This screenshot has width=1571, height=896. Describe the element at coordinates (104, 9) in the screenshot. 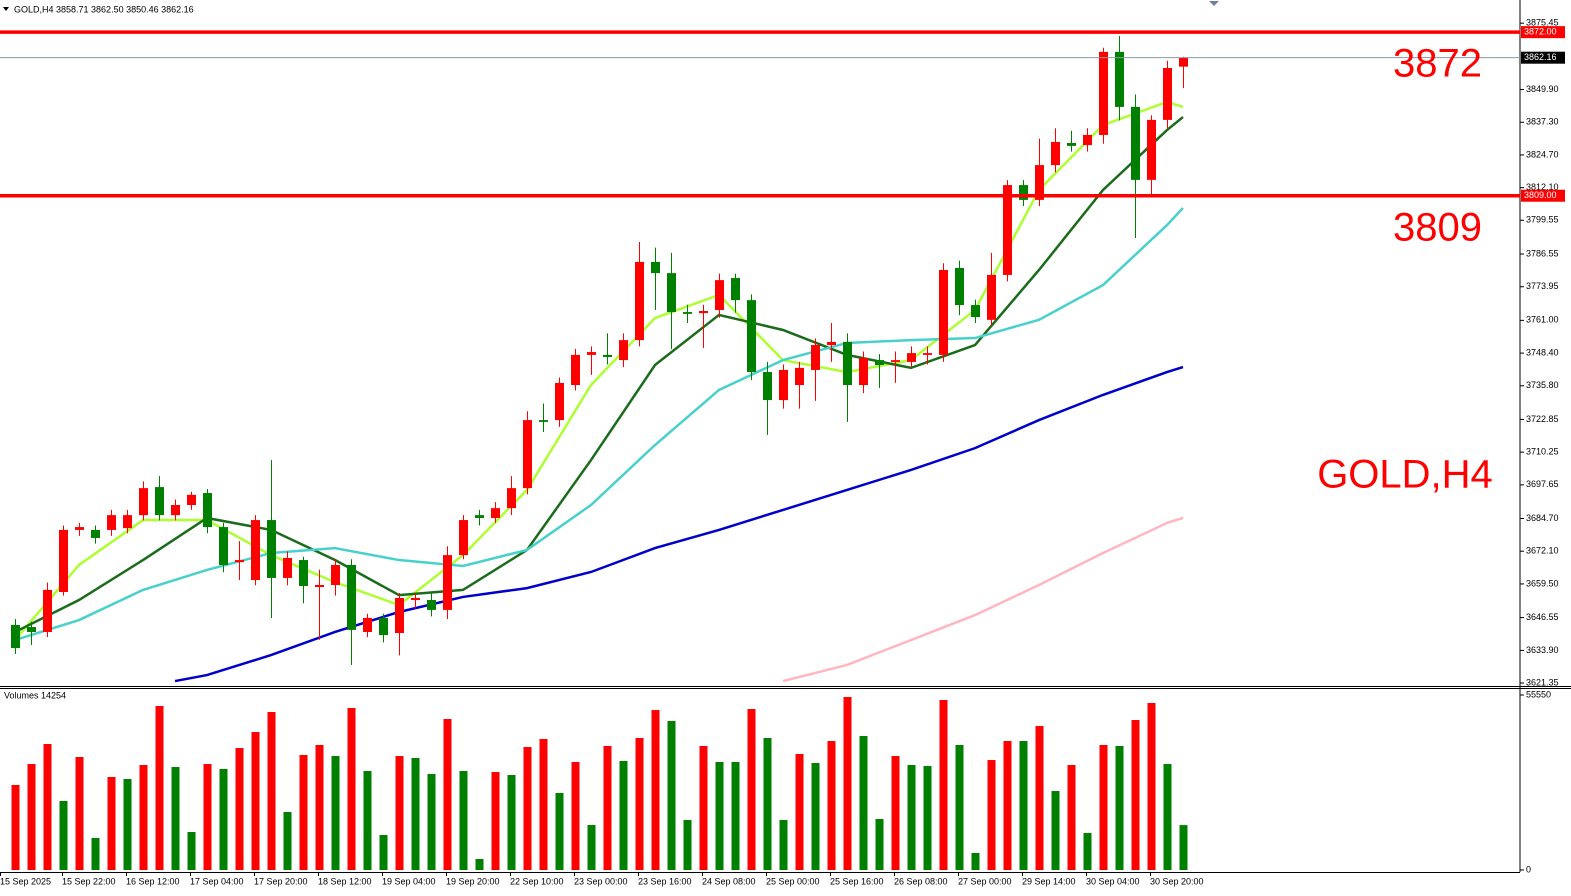

I see `chart-title: GOLD,H4 3858.71 3862.50 3850.46 3862.16` at that location.